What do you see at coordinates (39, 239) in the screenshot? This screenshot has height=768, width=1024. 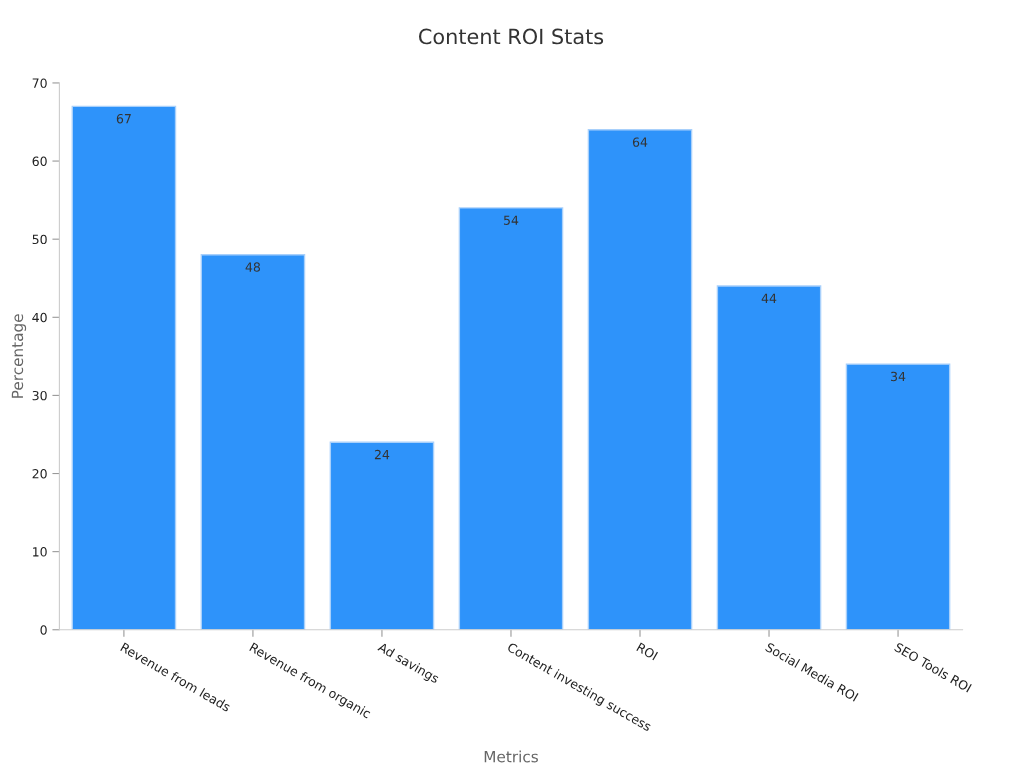 I see `y-tick-label: 50` at bounding box center [39, 239].